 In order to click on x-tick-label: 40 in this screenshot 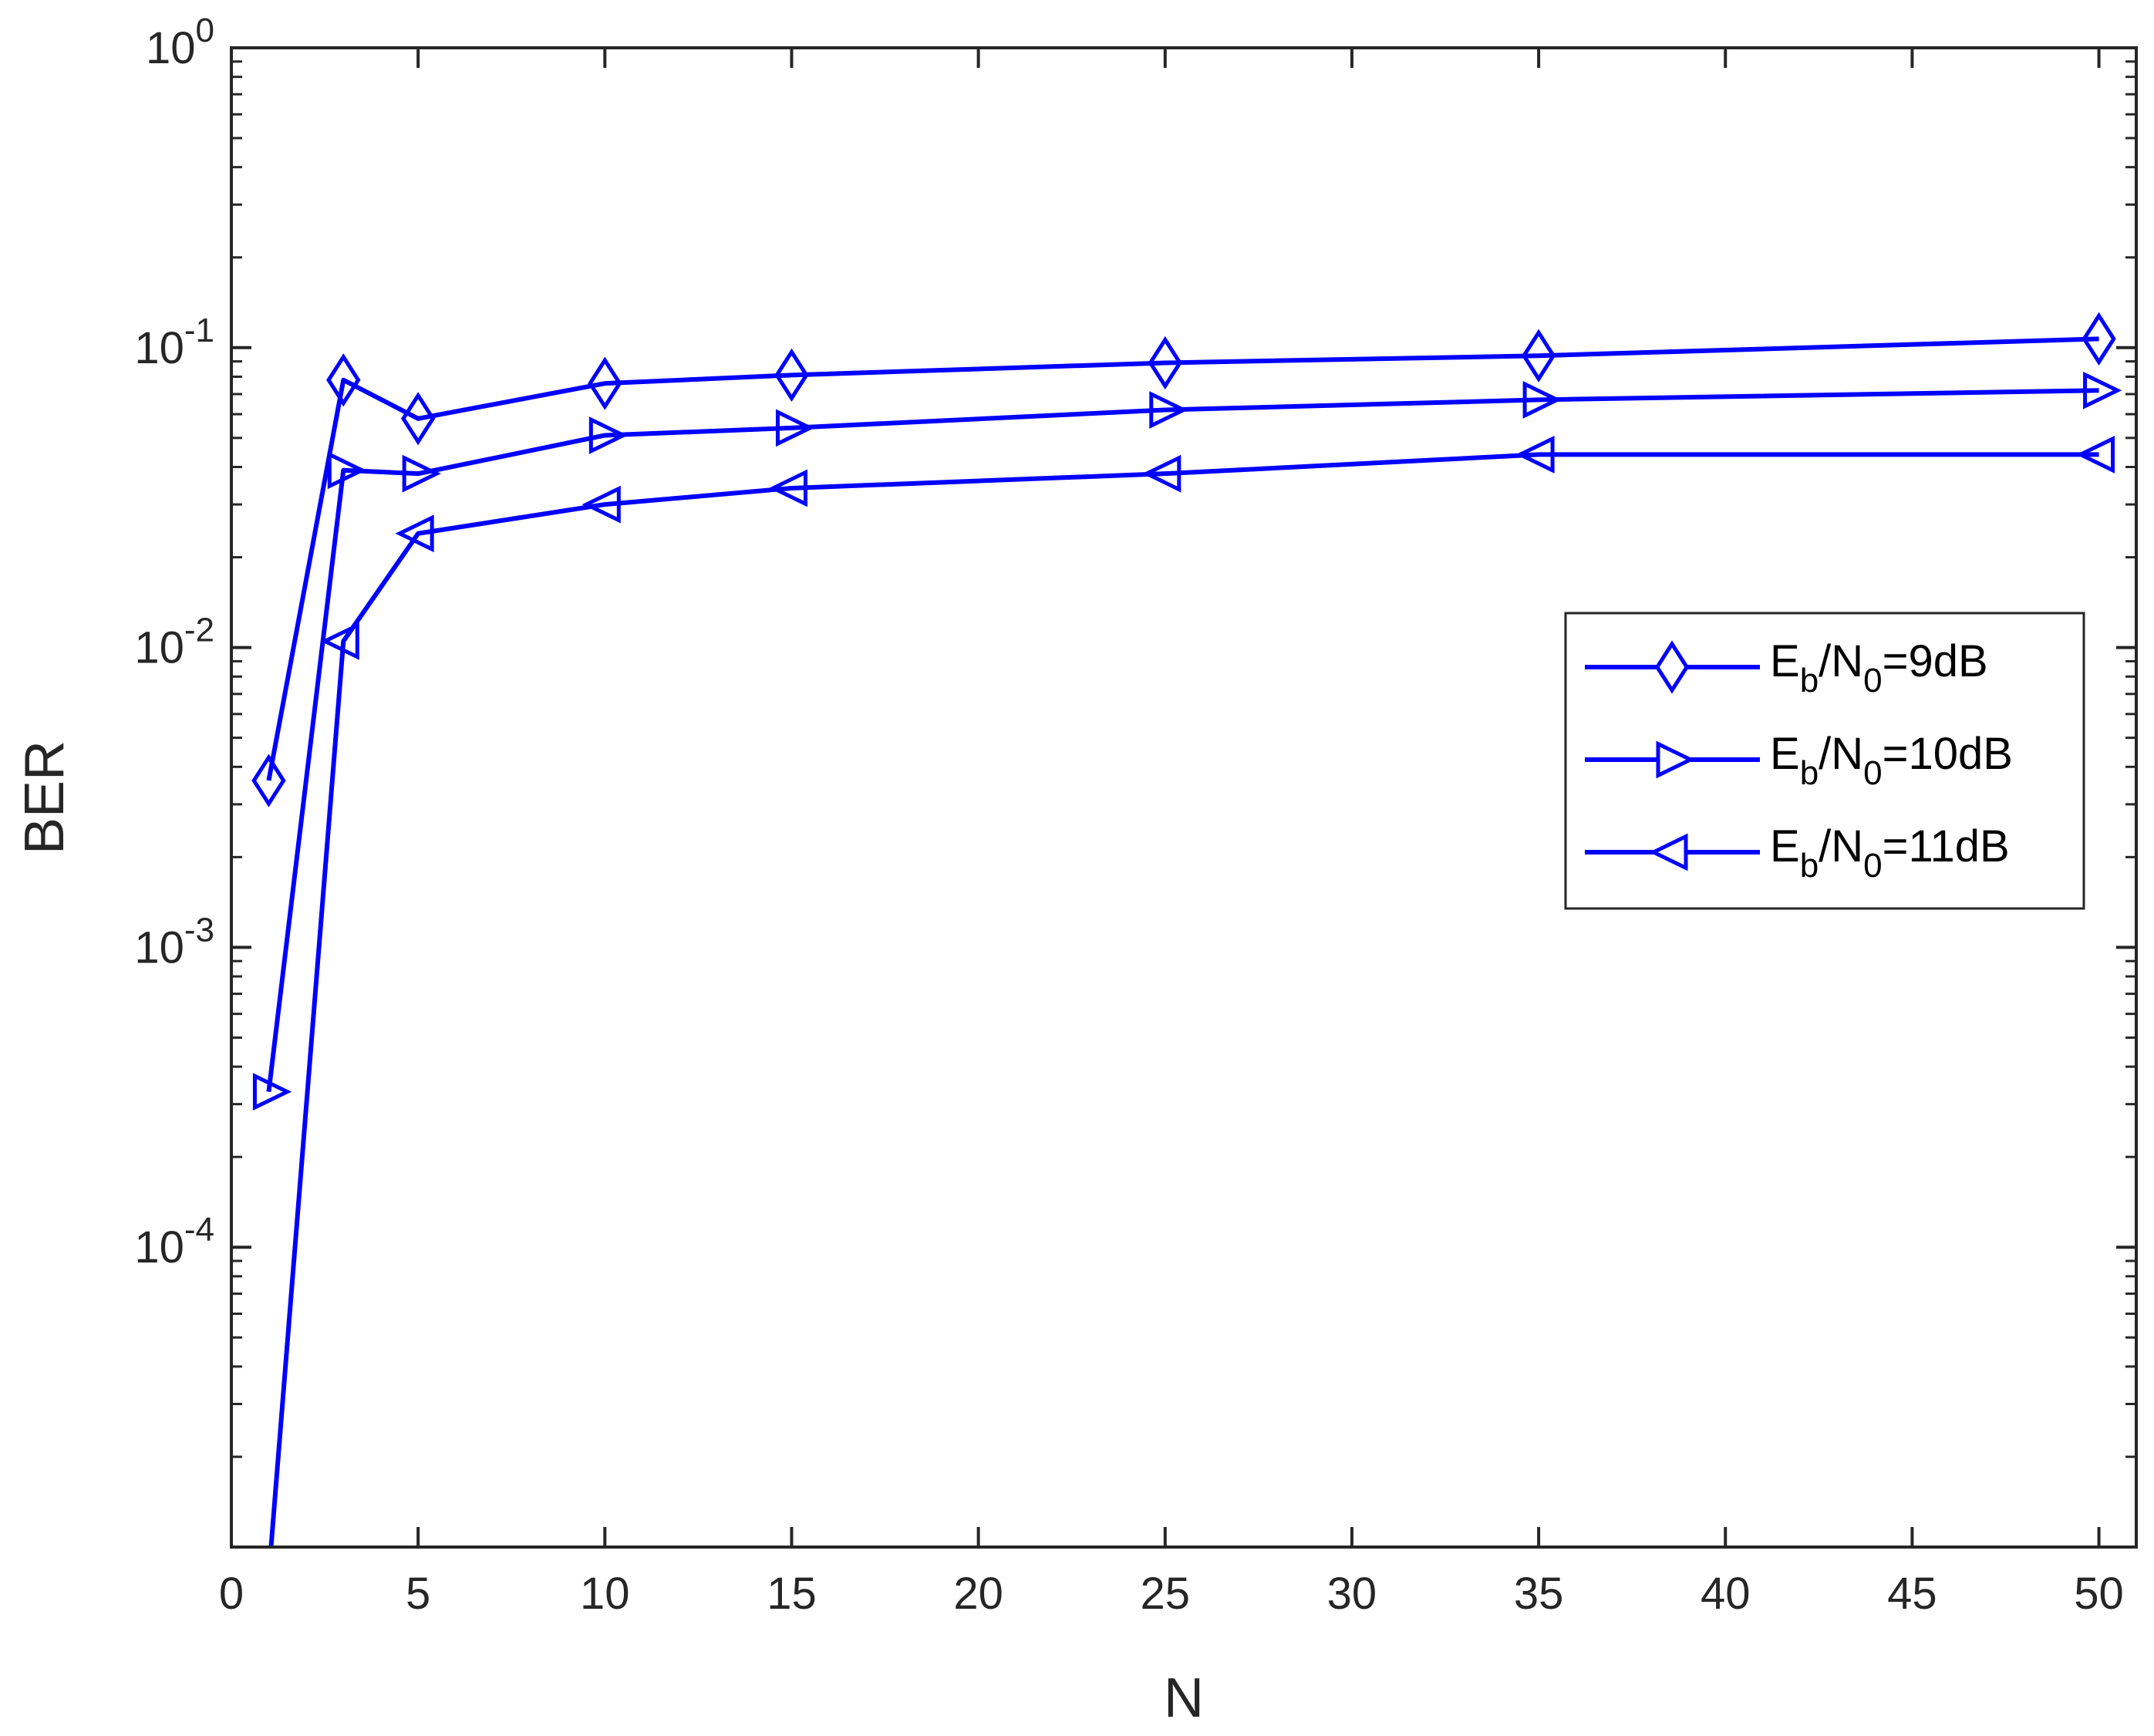, I will do `click(1726, 1594)`.